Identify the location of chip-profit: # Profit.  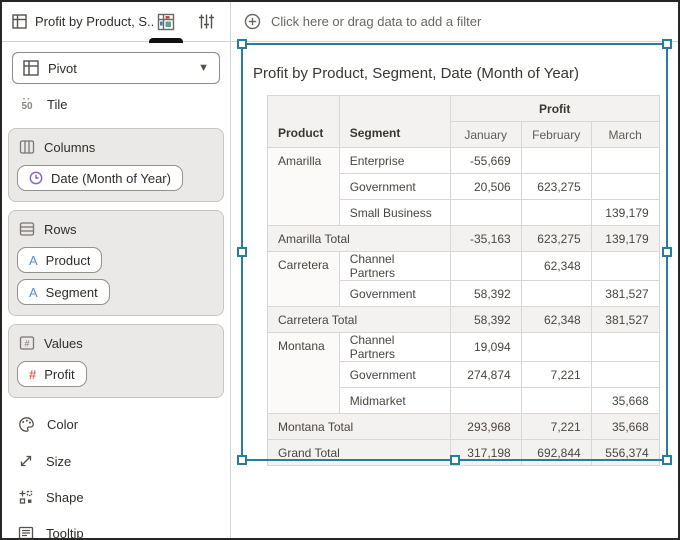
(52, 374).